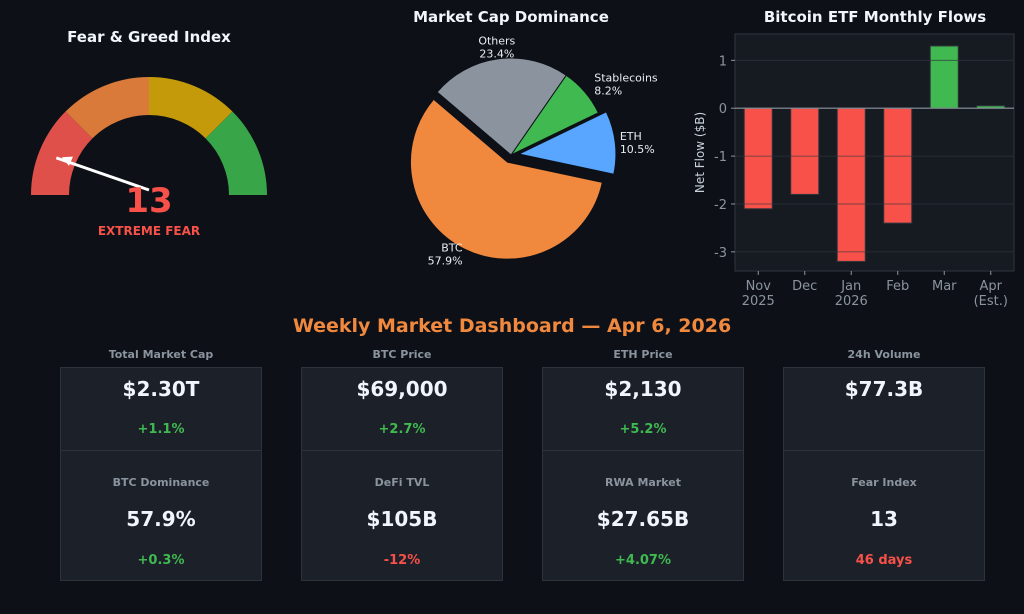 The image size is (1024, 614). Describe the element at coordinates (944, 286) in the screenshot. I see `x-tick-label: Mar` at that location.